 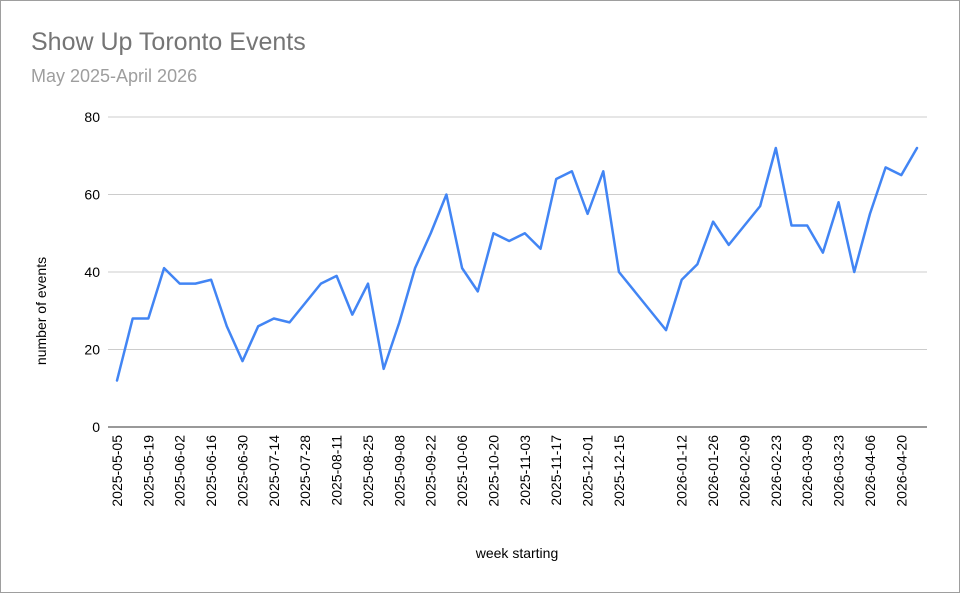 I want to click on x-tick-label: 2026-03-09, so click(x=807, y=471).